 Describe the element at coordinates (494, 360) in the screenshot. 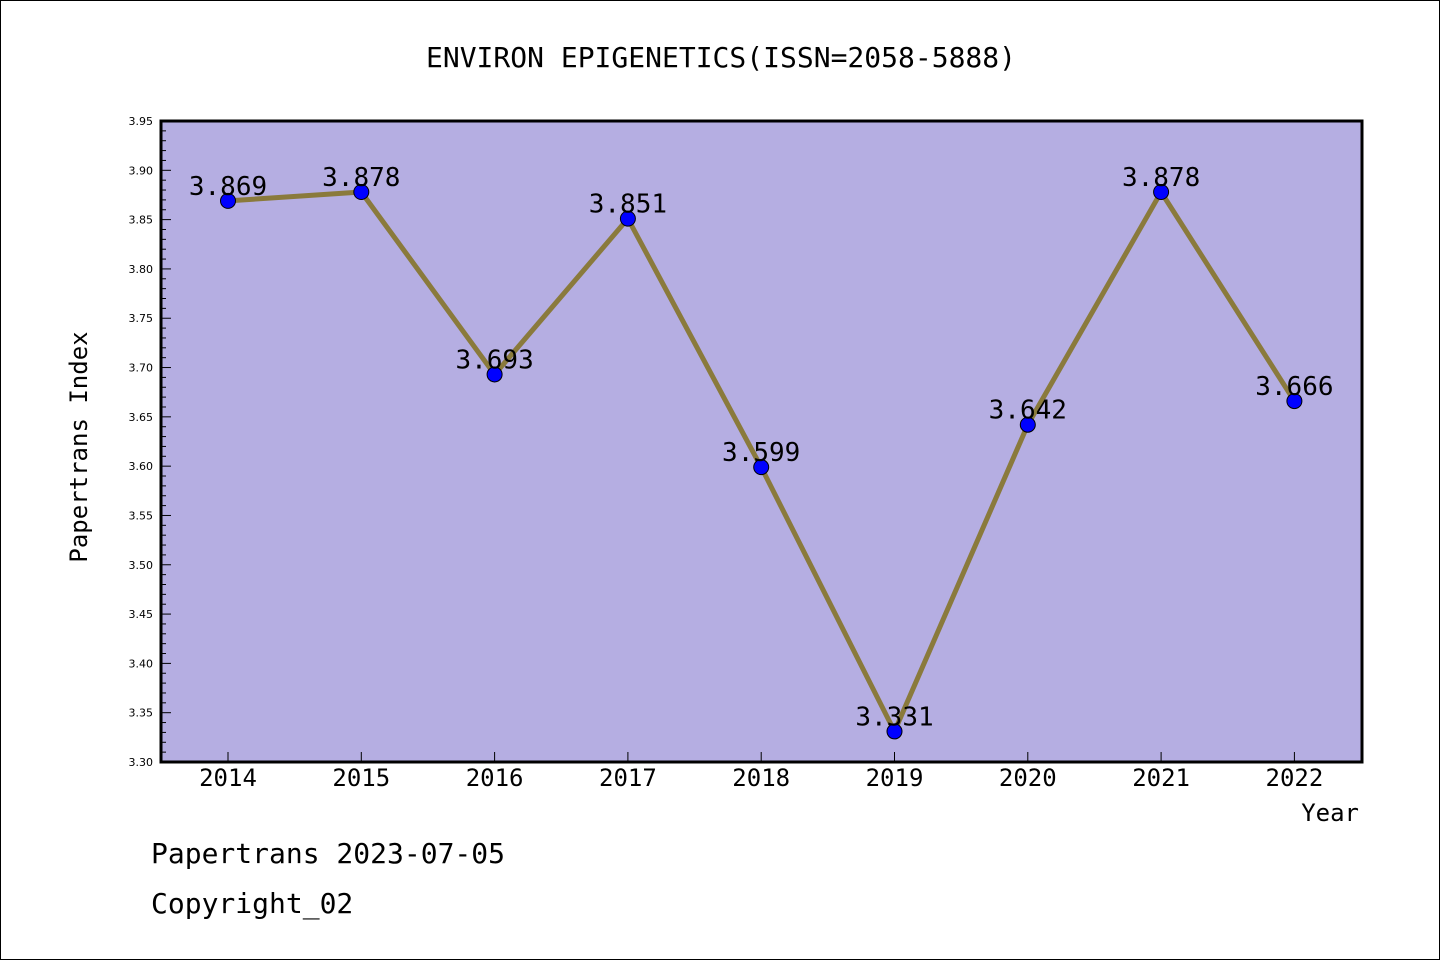

I see `data-label: 3.693` at that location.